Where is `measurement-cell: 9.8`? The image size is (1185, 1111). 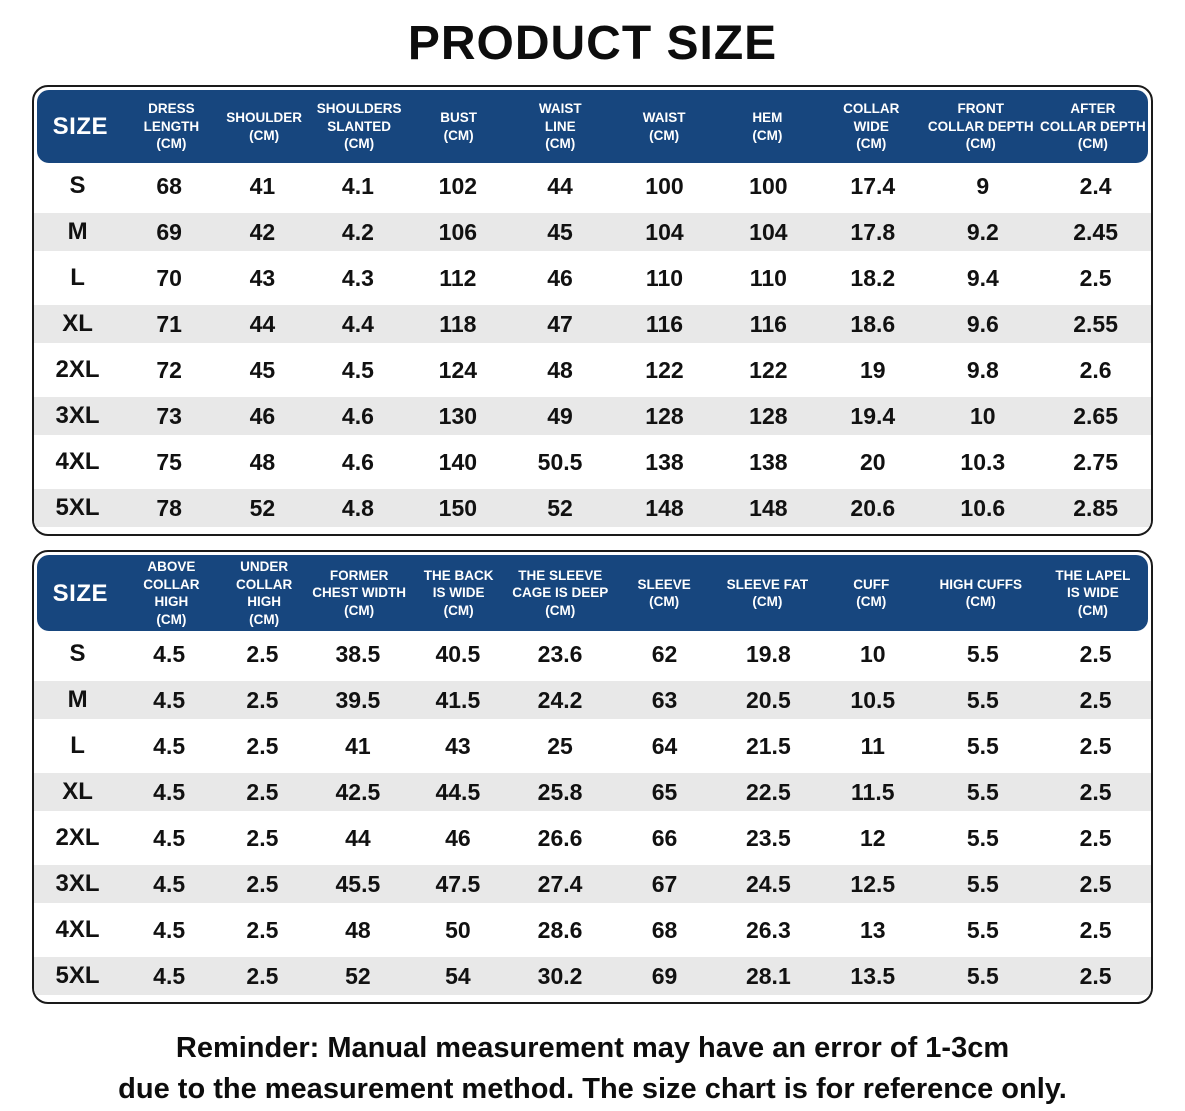 measurement-cell: 9.8 is located at coordinates (982, 369).